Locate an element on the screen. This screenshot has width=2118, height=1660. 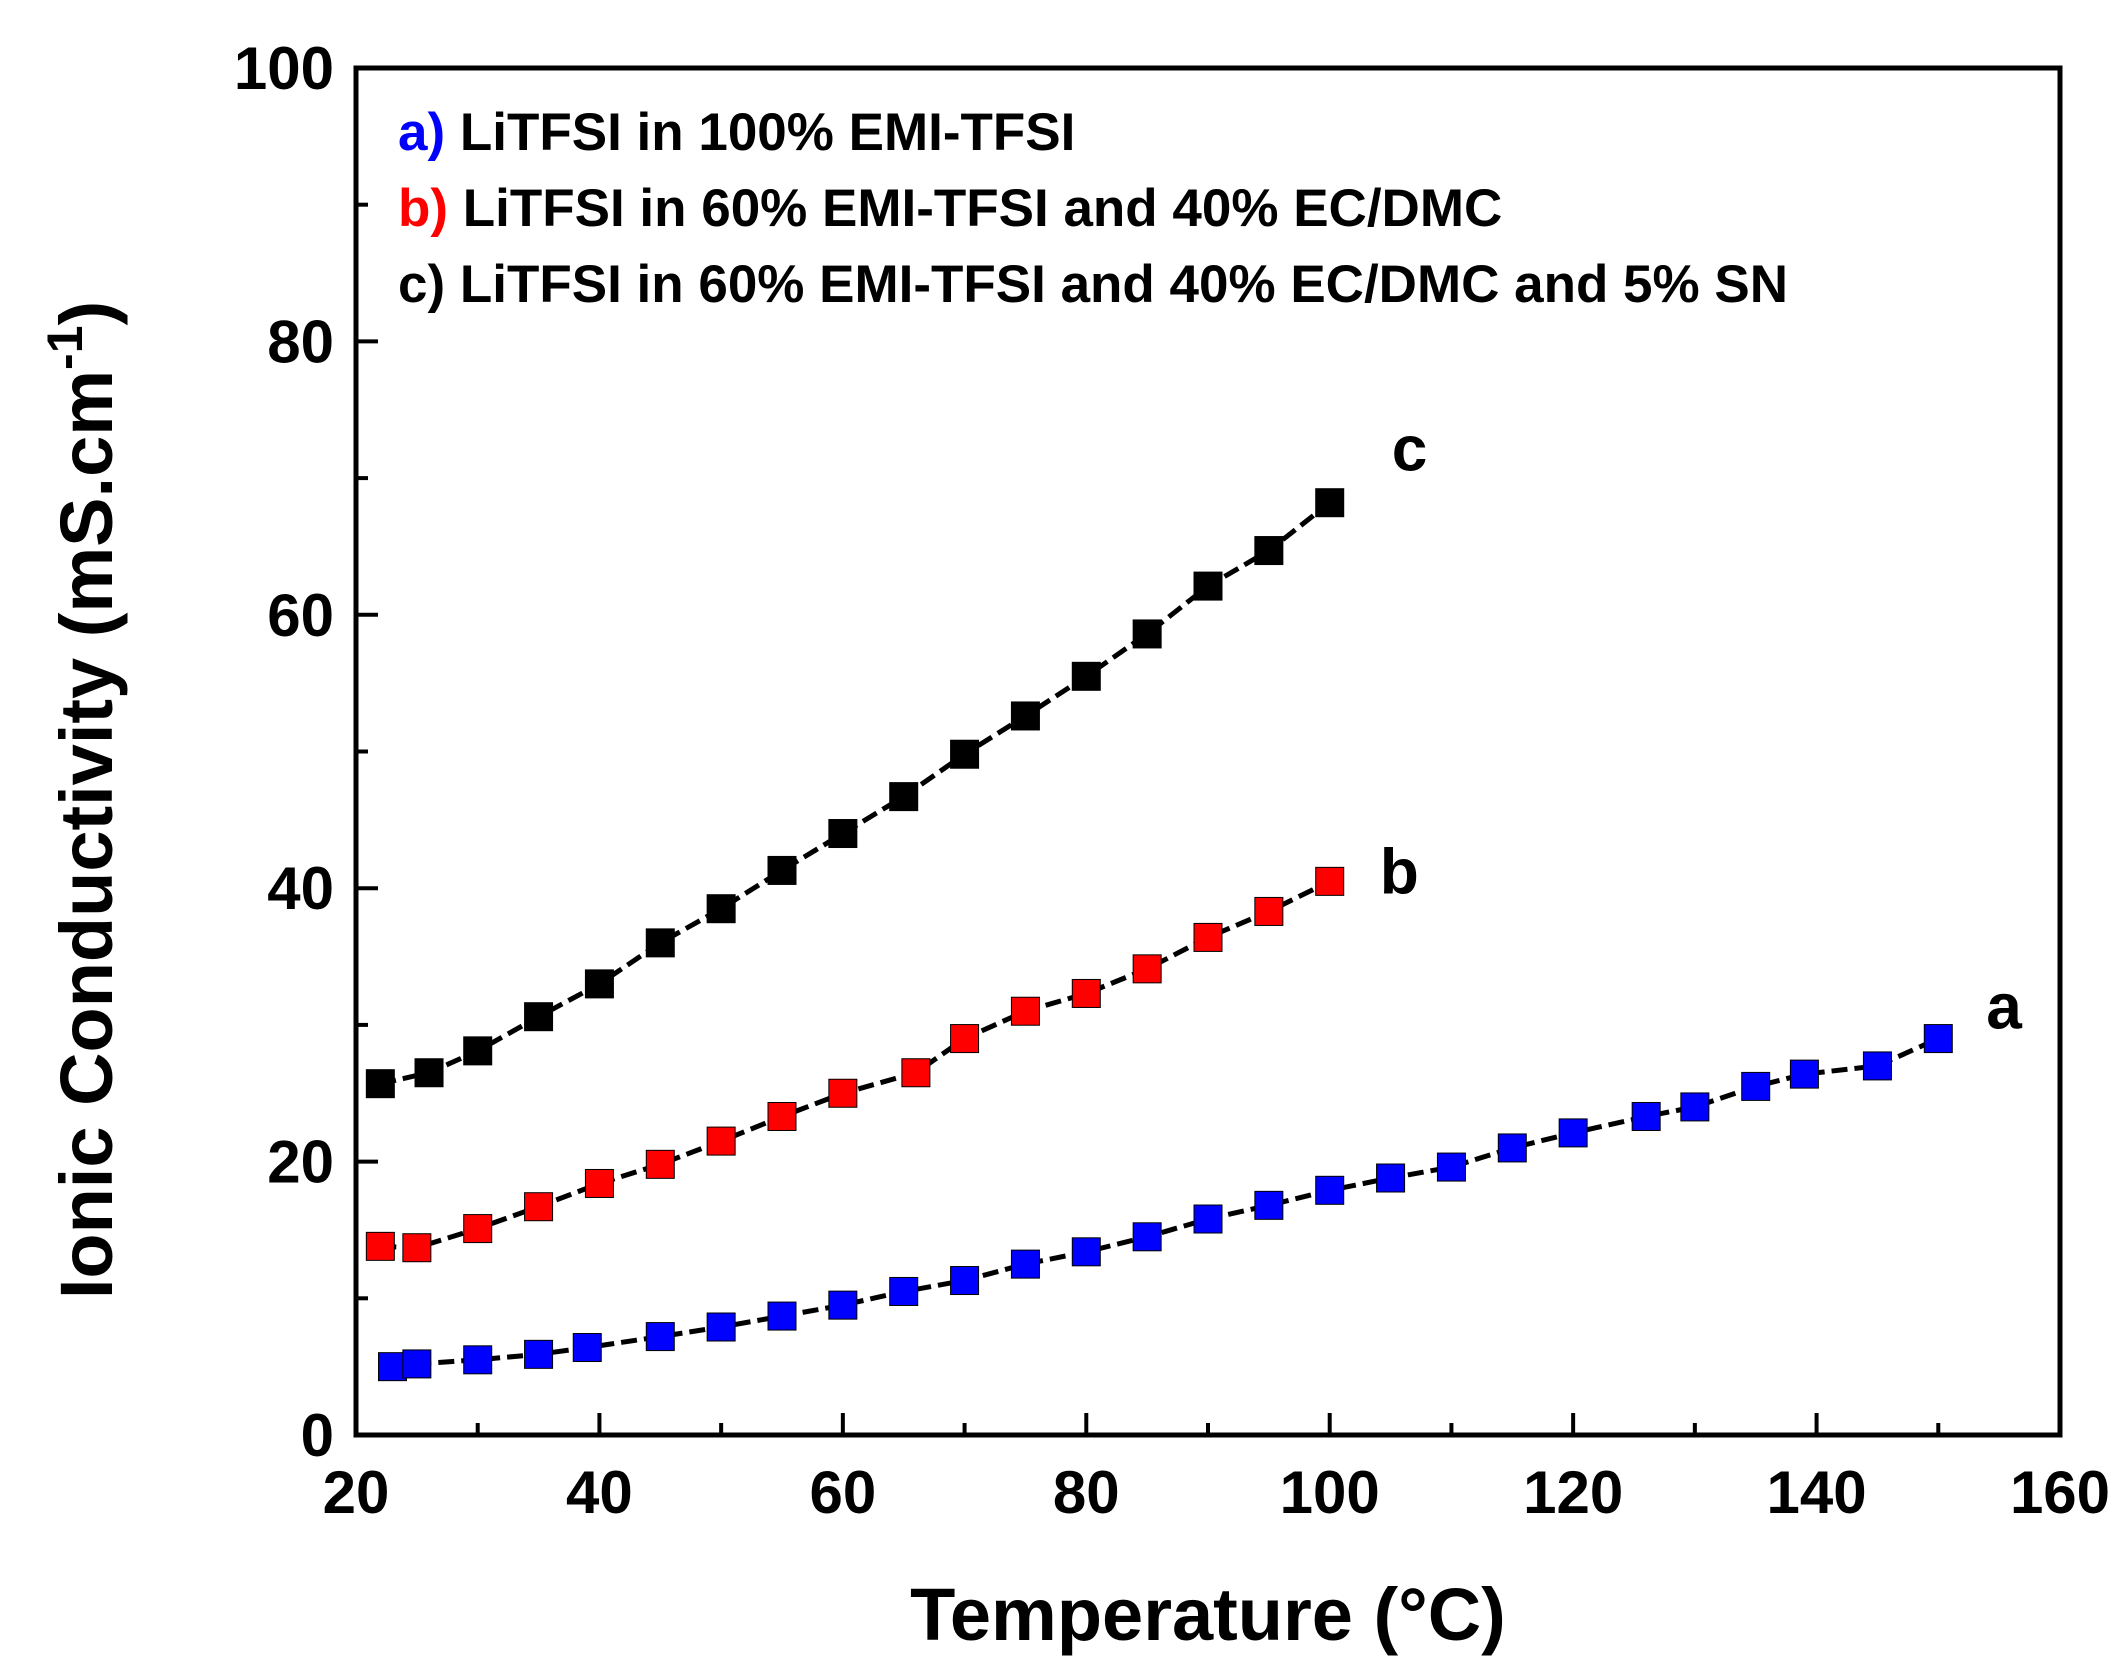
x-tick-label: 60 is located at coordinates (842, 1492).